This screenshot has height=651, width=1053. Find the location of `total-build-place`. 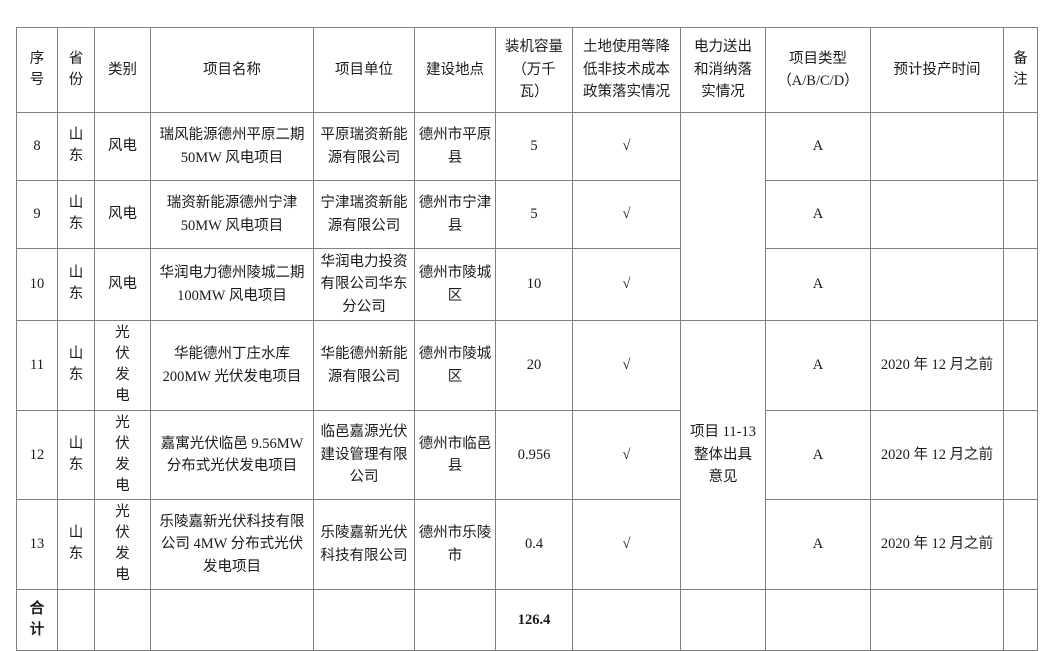

total-build-place is located at coordinates (455, 619).